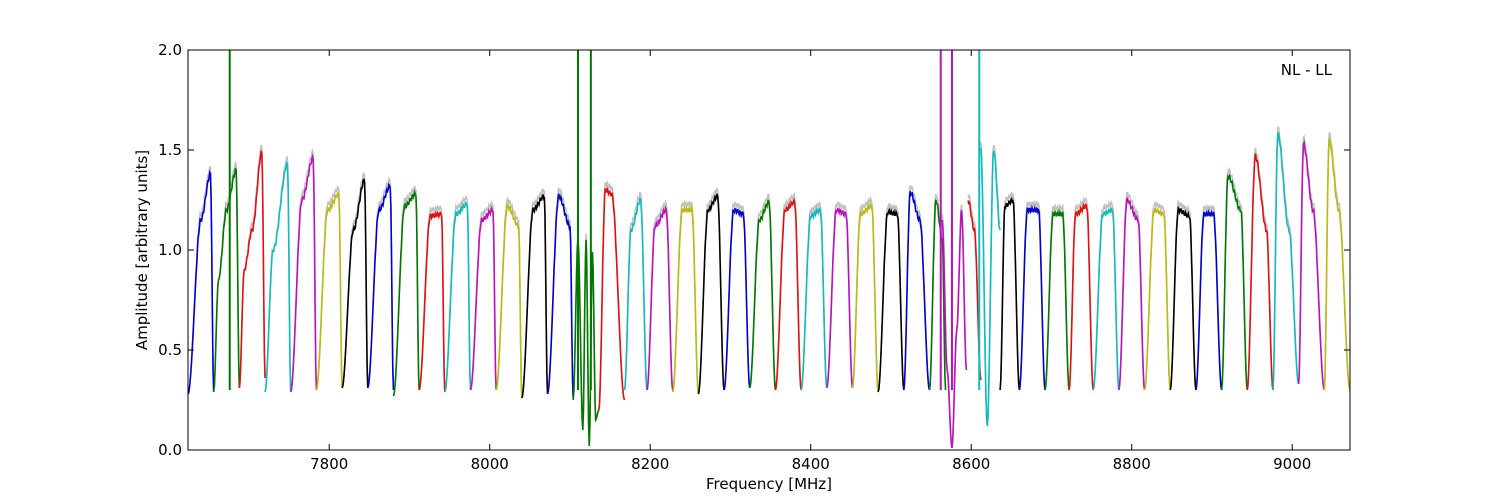  What do you see at coordinates (1292, 464) in the screenshot?
I see `x-tick-label: 9000` at bounding box center [1292, 464].